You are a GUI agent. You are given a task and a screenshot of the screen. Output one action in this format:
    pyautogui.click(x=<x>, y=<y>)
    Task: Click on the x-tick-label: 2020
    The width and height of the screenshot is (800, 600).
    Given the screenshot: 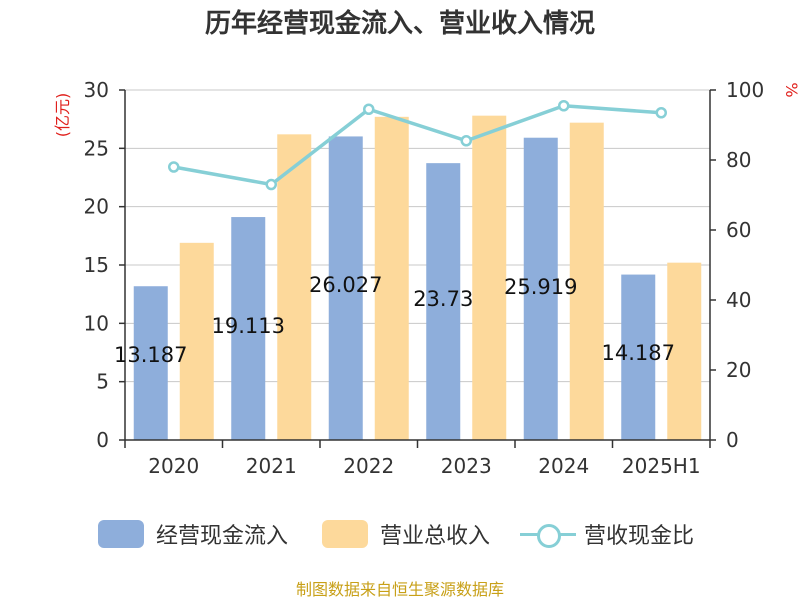 What is the action you would take?
    pyautogui.click(x=173, y=466)
    